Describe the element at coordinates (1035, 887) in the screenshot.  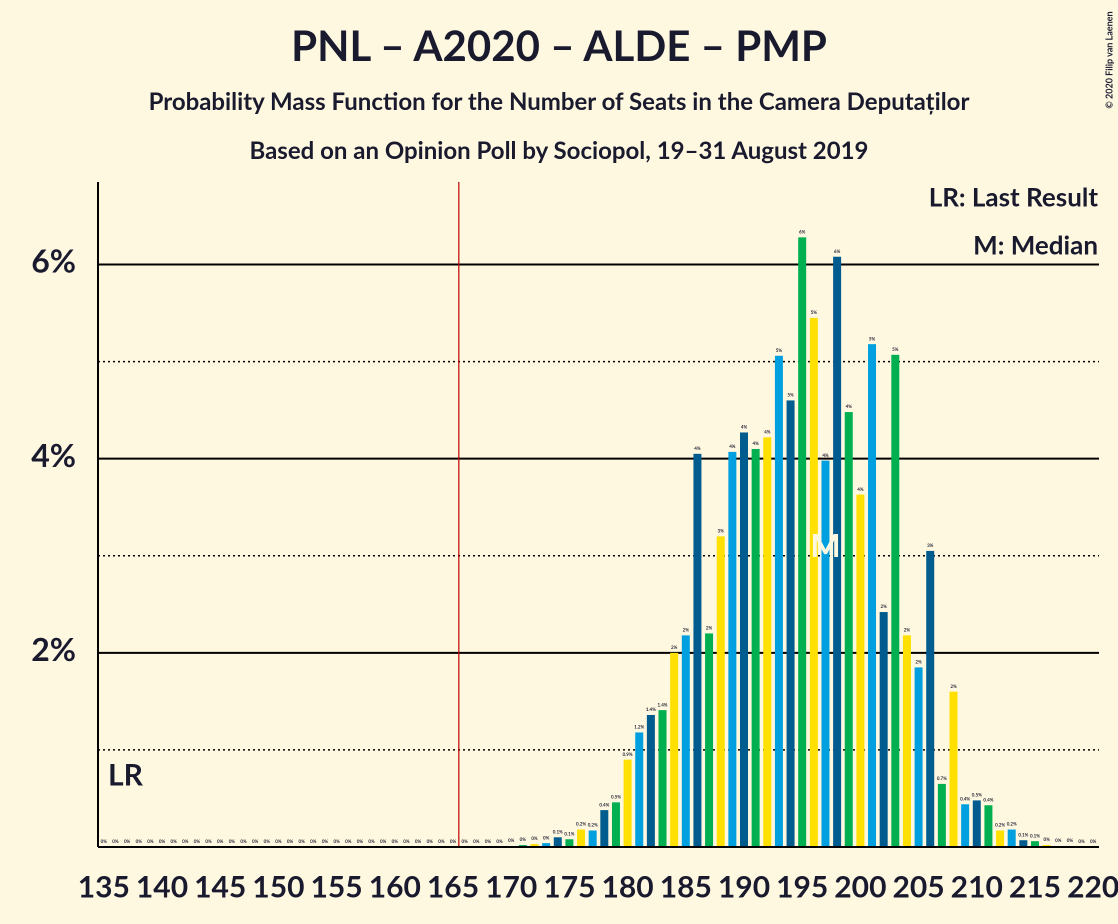
I see `x-tick-label: 215` at that location.